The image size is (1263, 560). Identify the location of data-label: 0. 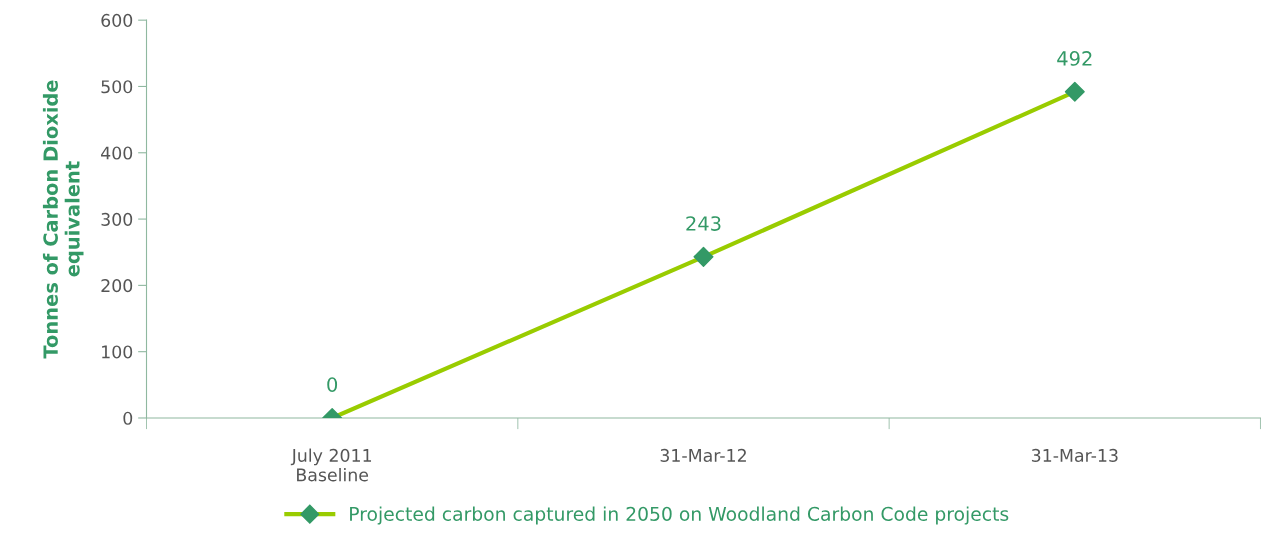
(332, 384).